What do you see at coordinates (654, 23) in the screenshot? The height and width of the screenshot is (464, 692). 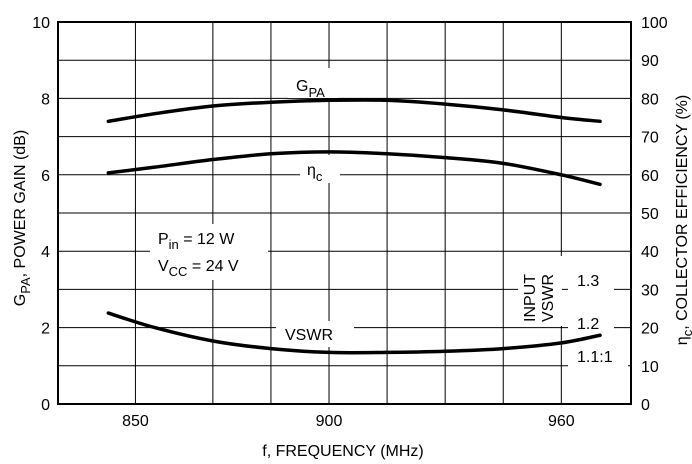 I see `y-tick-label-right: 100` at bounding box center [654, 23].